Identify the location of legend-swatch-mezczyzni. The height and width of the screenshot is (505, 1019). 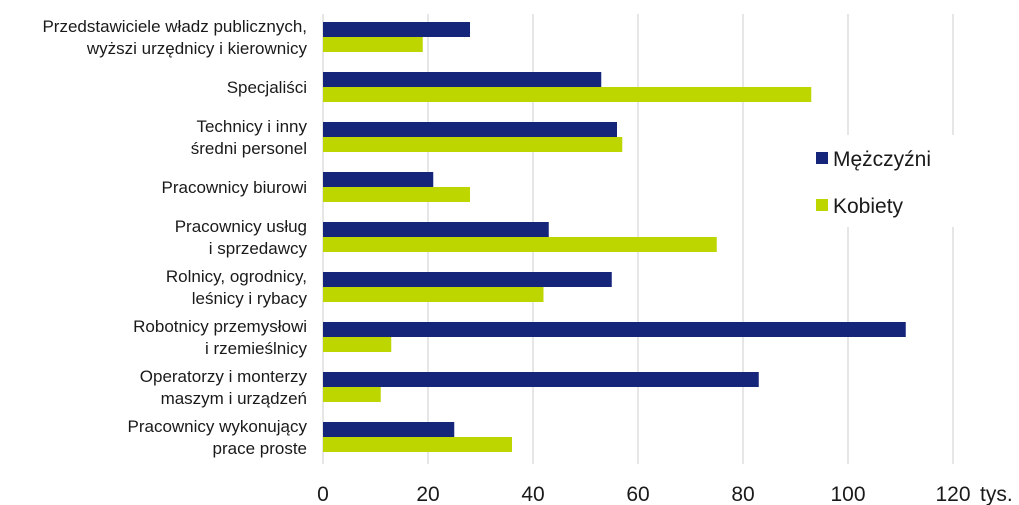
(822, 158).